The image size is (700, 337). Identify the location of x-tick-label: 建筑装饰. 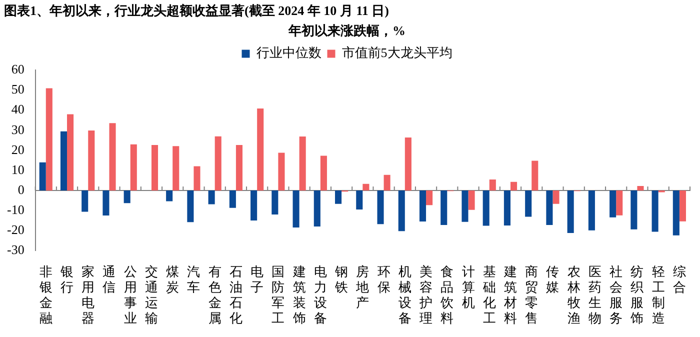
(299, 295).